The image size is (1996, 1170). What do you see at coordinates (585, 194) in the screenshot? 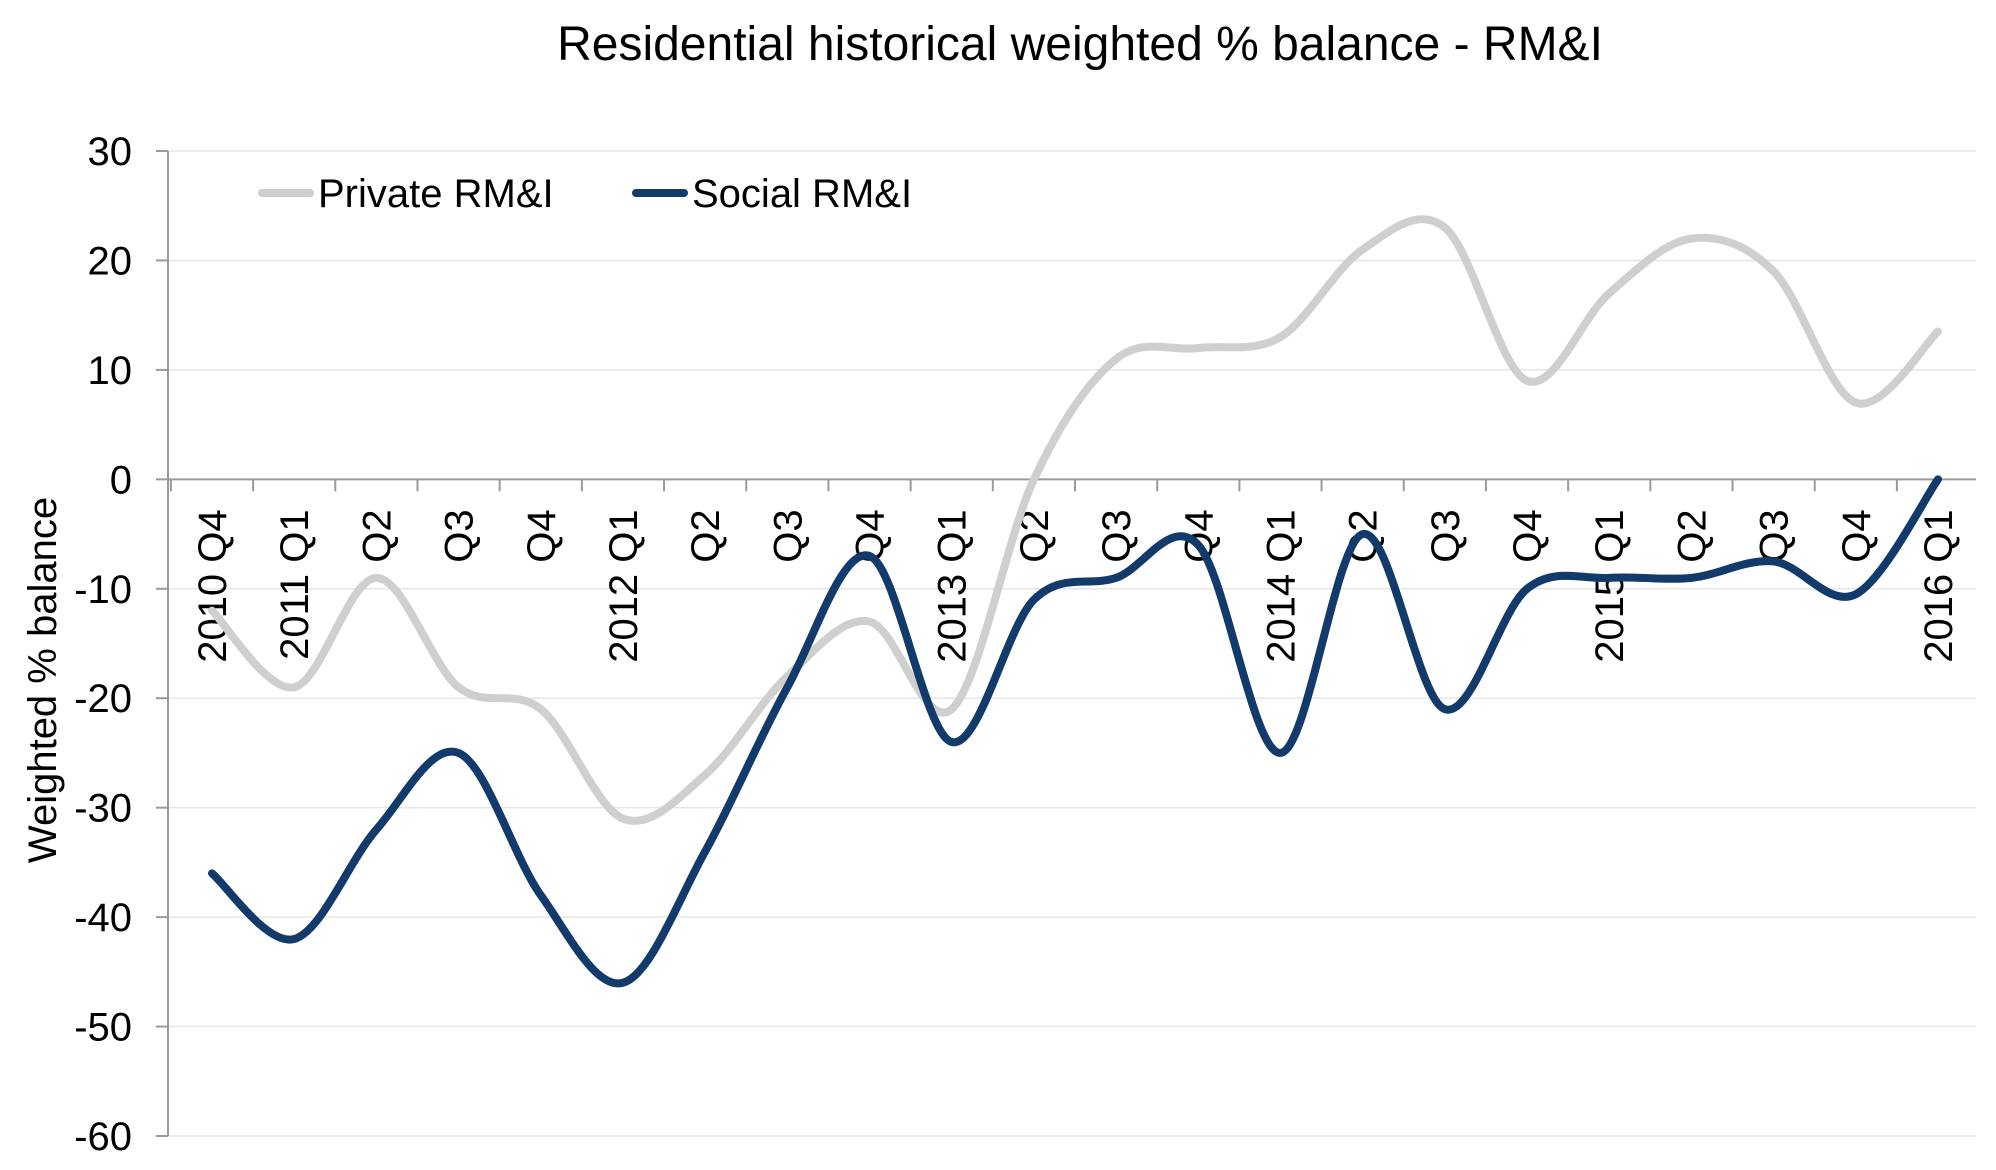
I see `legend: Private RM&I Social RM&I` at bounding box center [585, 194].